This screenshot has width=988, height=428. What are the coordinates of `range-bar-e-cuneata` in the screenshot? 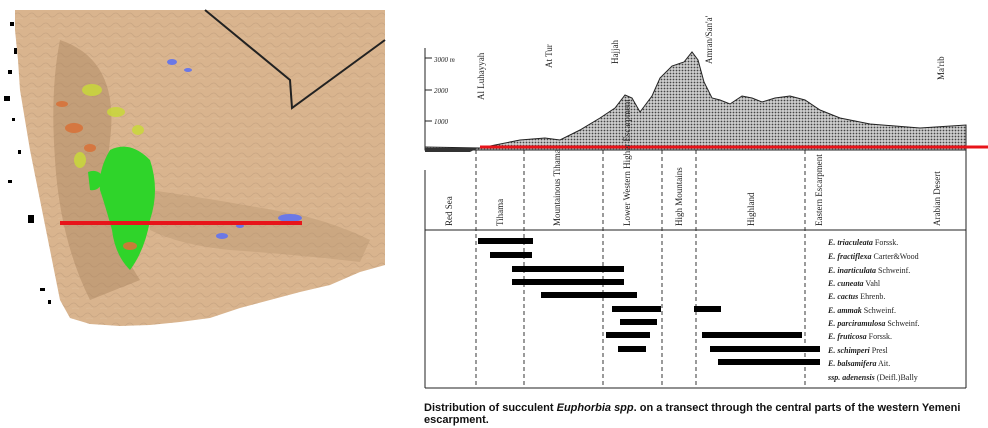 It's located at (568, 282).